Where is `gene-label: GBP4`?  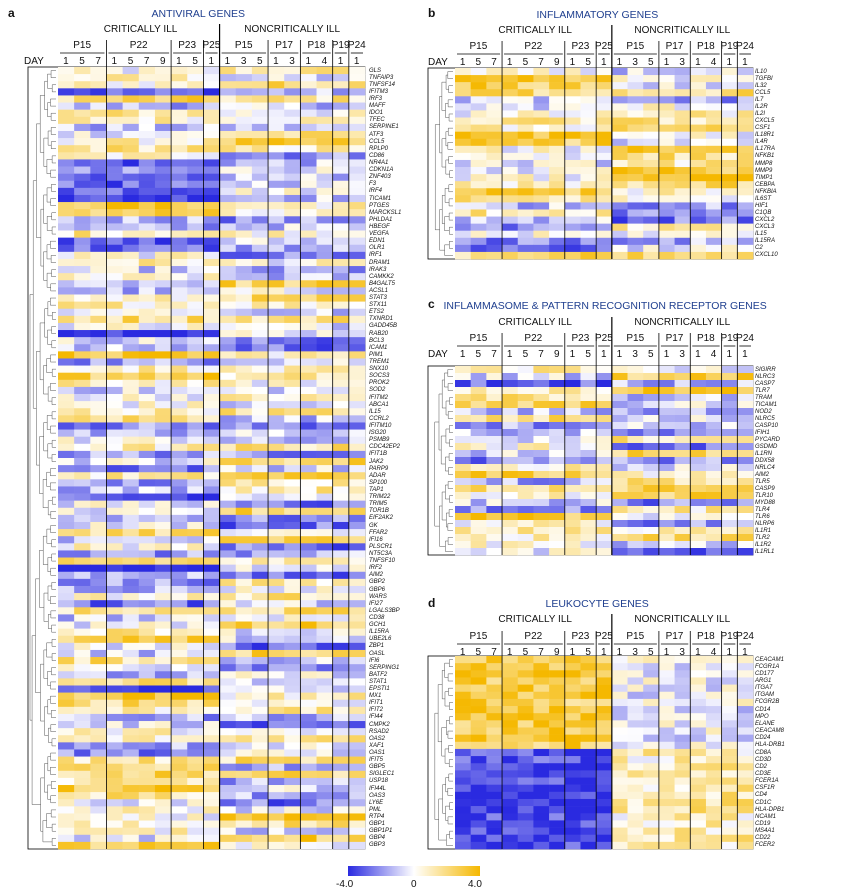 gene-label: GBP4 is located at coordinates (377, 838).